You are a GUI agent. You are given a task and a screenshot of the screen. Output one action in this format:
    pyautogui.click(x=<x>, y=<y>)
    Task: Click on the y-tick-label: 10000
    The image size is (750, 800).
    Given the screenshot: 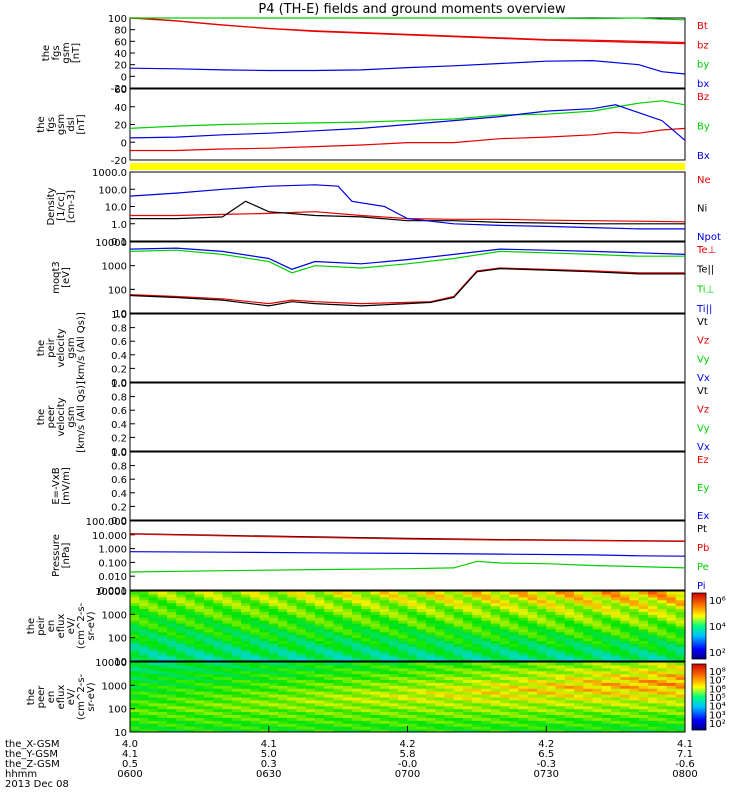 What is the action you would take?
    pyautogui.click(x=111, y=663)
    